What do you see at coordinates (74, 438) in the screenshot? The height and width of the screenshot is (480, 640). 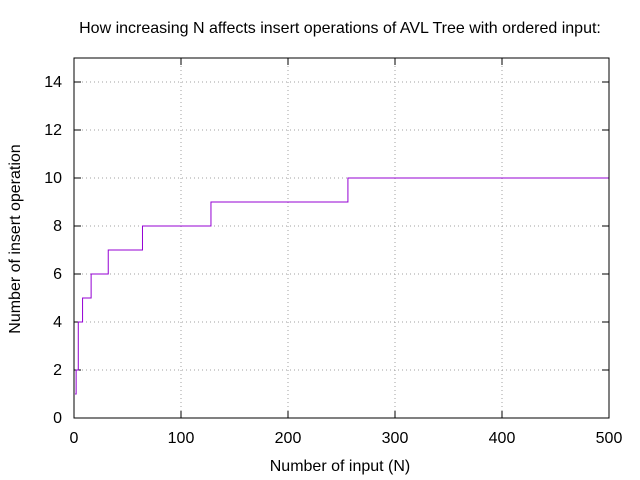 I see `x-tick-label: 0` at bounding box center [74, 438].